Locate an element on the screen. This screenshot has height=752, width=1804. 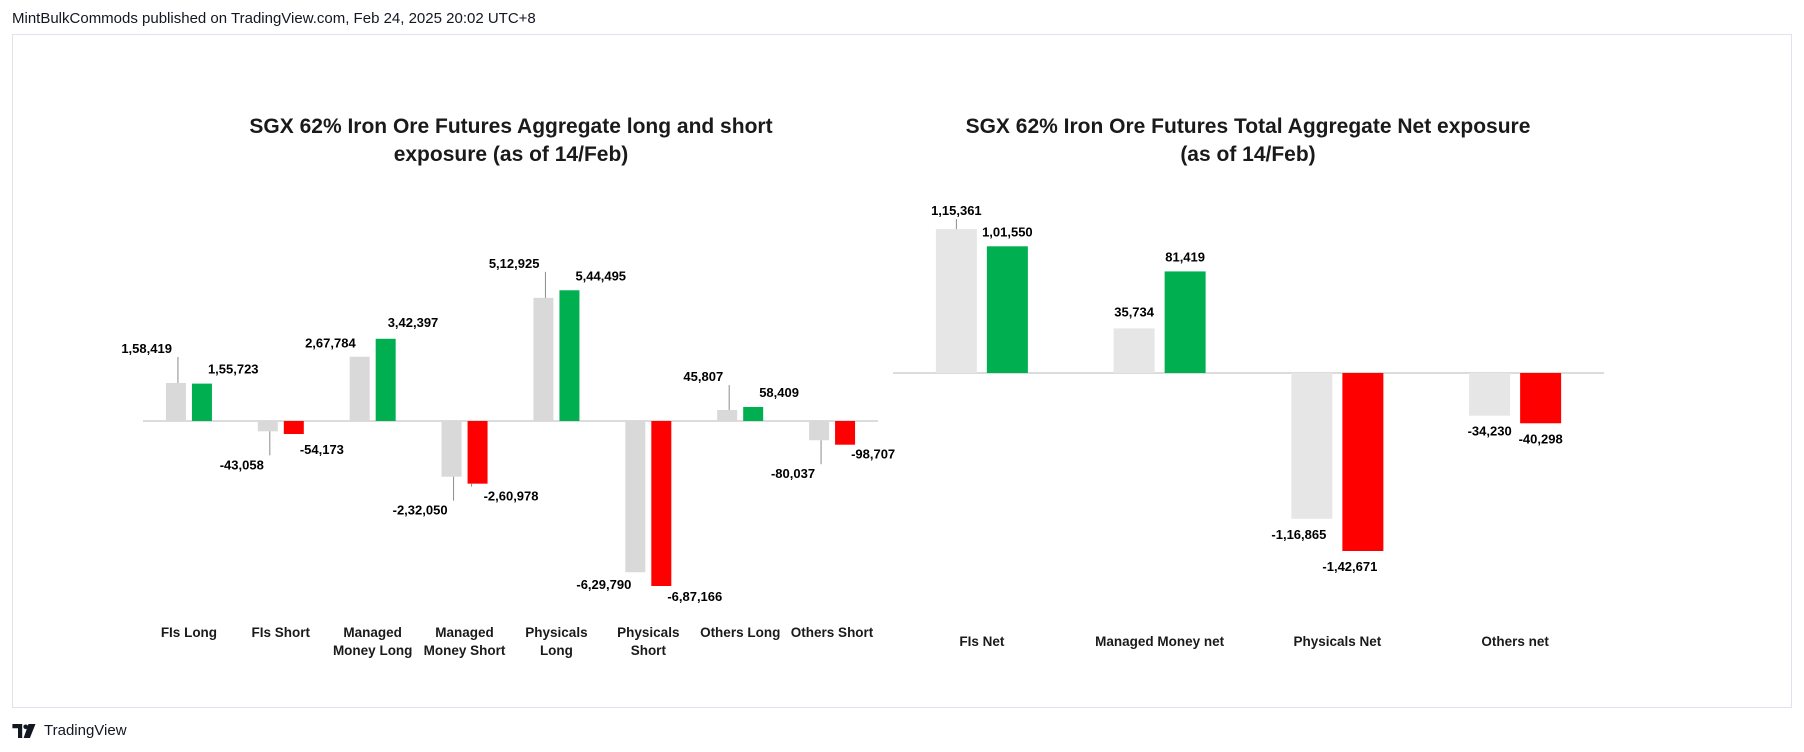
data-label: -80,037 is located at coordinates (793, 473).